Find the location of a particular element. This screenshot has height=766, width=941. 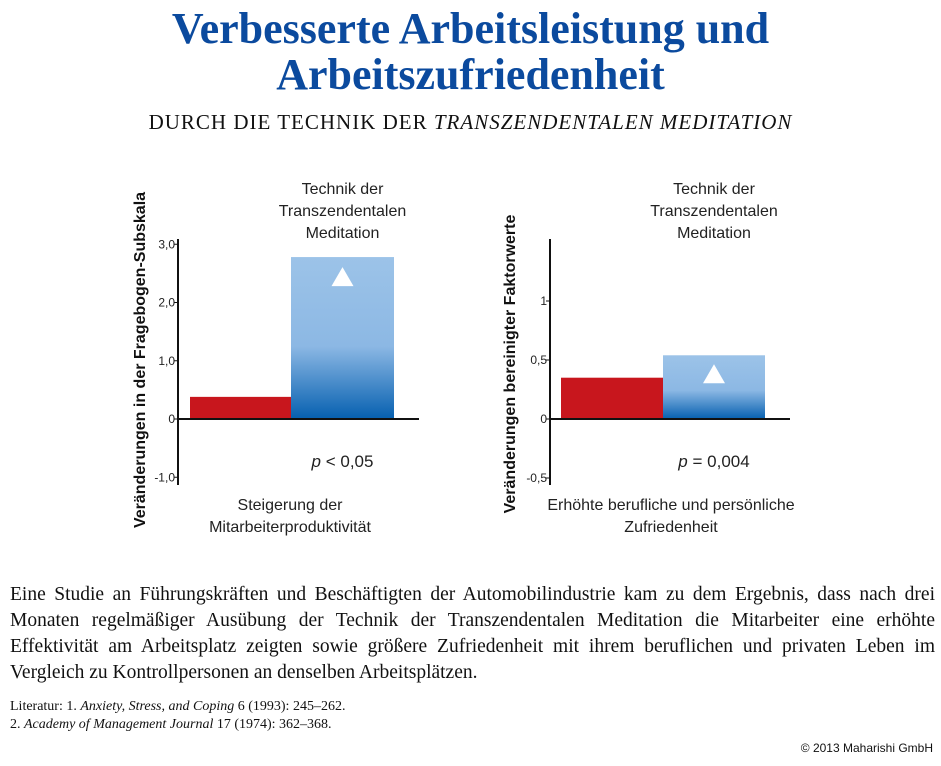

y-tick-label: -0,5 is located at coordinates (536, 478).